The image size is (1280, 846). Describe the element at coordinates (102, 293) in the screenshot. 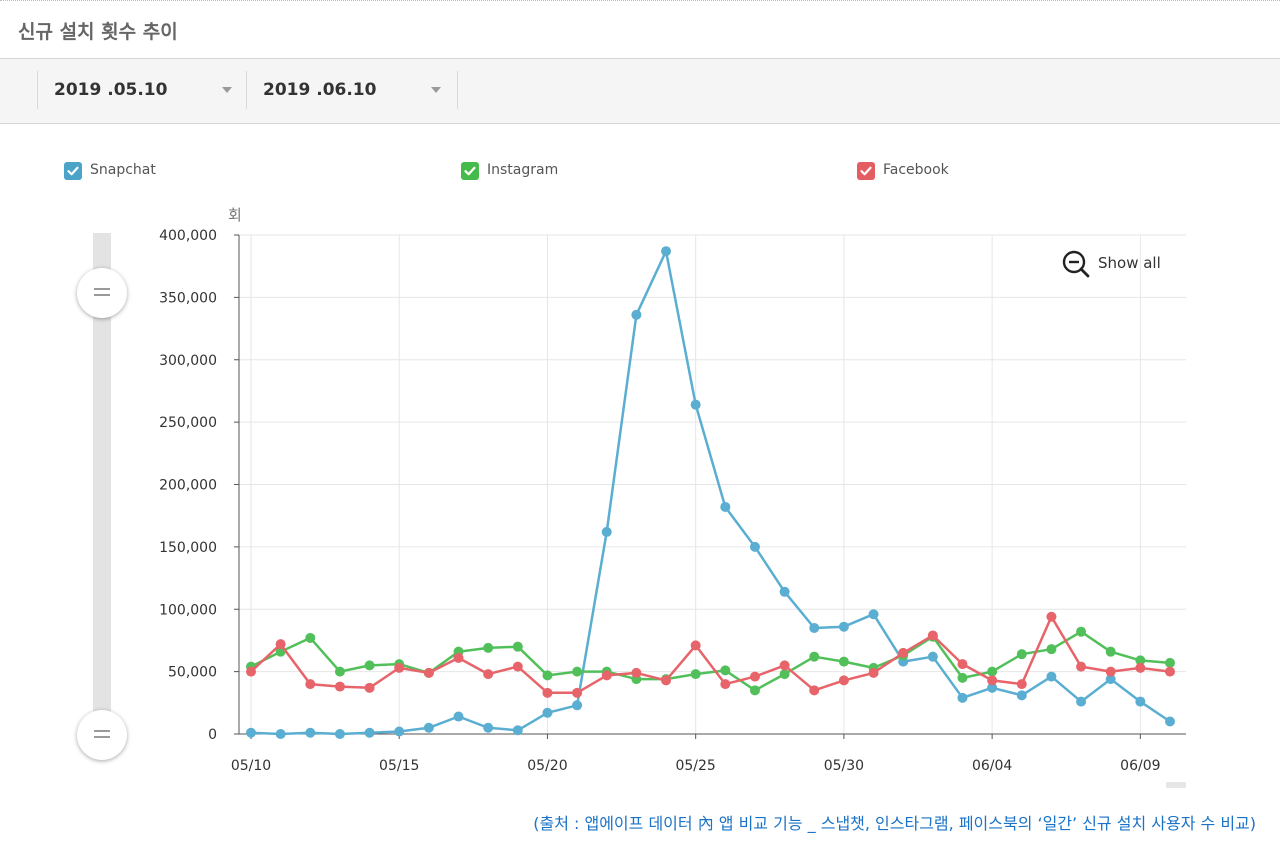

I see `zoom-slider-top-handle` at that location.